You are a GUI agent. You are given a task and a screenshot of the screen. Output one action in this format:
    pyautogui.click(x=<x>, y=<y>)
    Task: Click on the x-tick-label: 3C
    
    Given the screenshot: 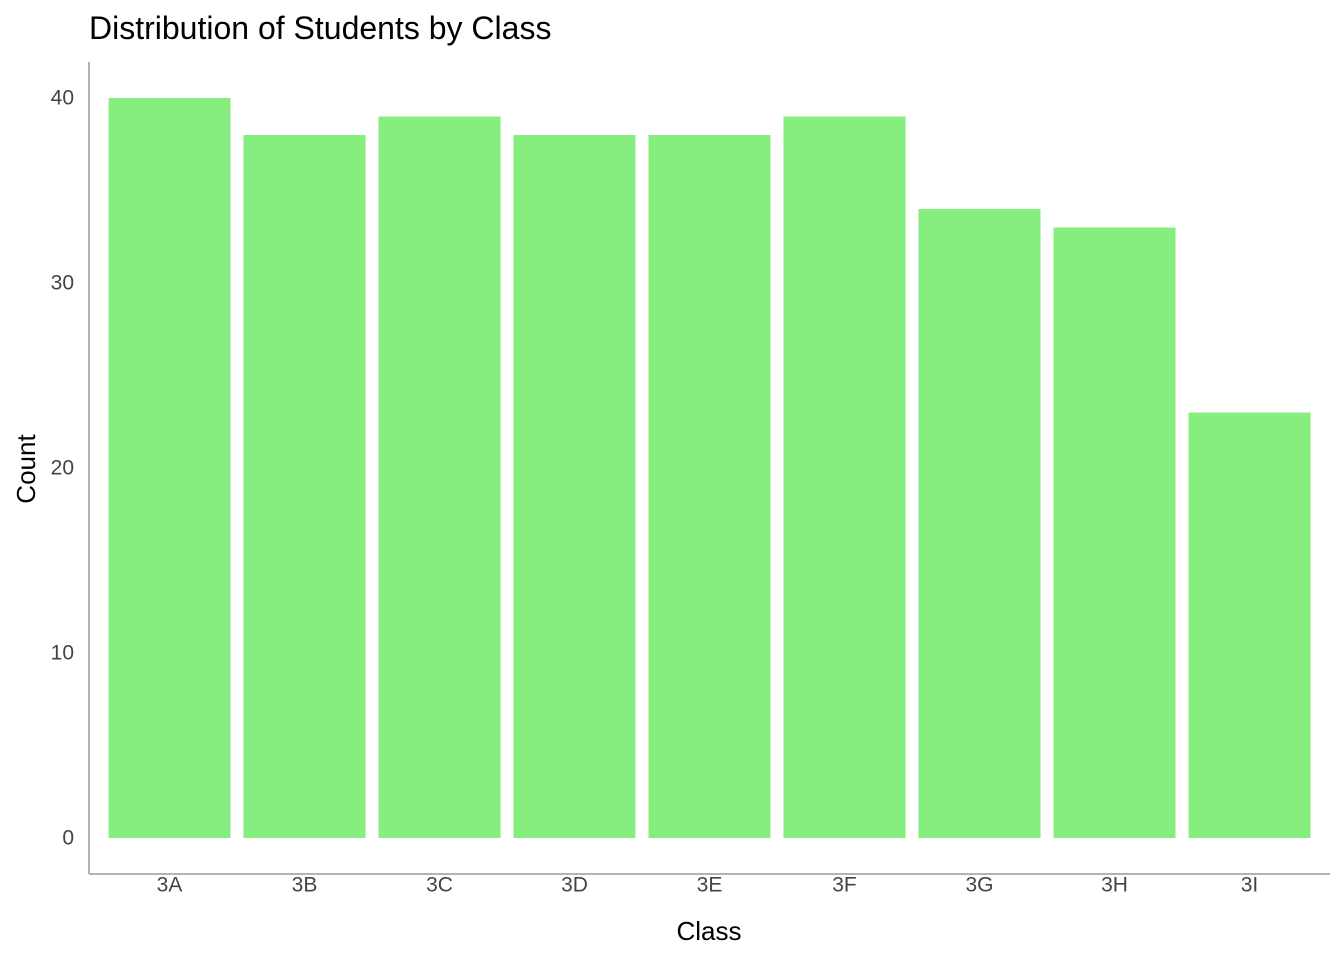 What is the action you would take?
    pyautogui.click(x=439, y=884)
    